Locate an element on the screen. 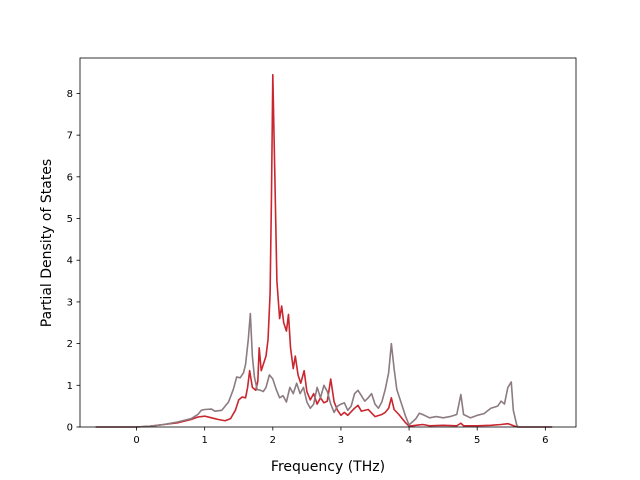 This screenshot has width=640, height=480. x-tick-label: 3 is located at coordinates (341, 440).